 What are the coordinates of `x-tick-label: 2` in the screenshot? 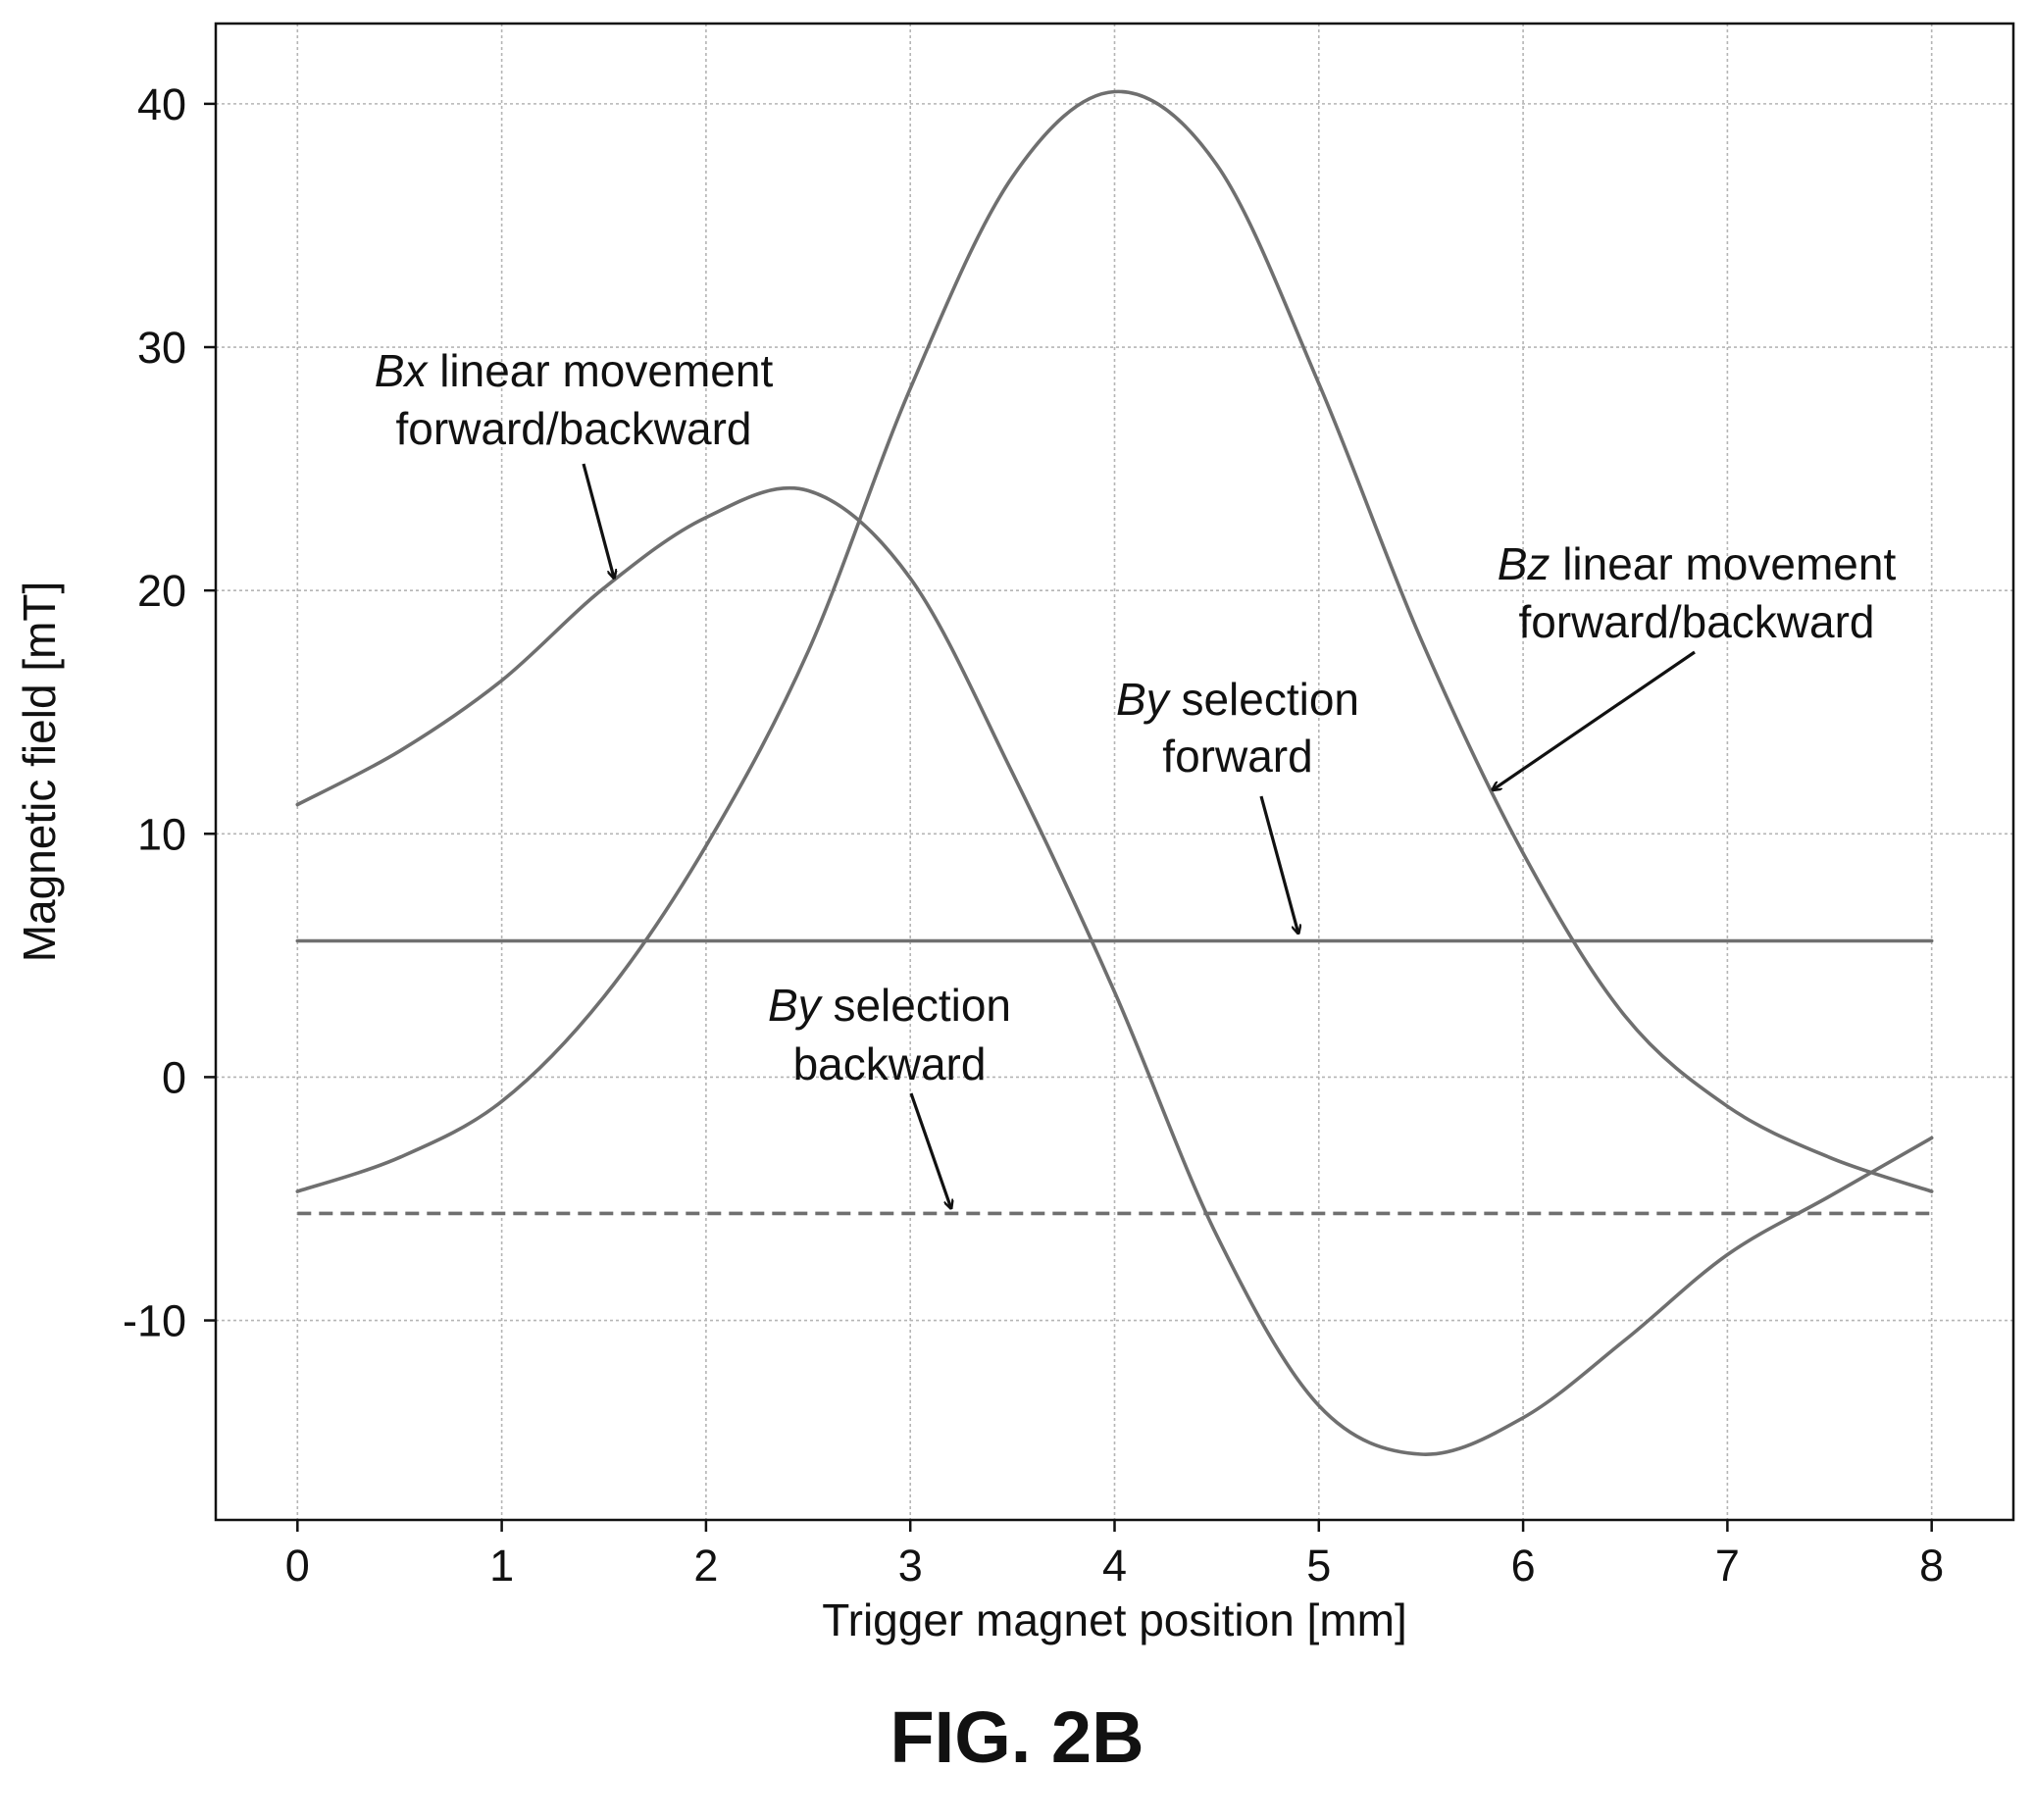 It's located at (705, 1566).